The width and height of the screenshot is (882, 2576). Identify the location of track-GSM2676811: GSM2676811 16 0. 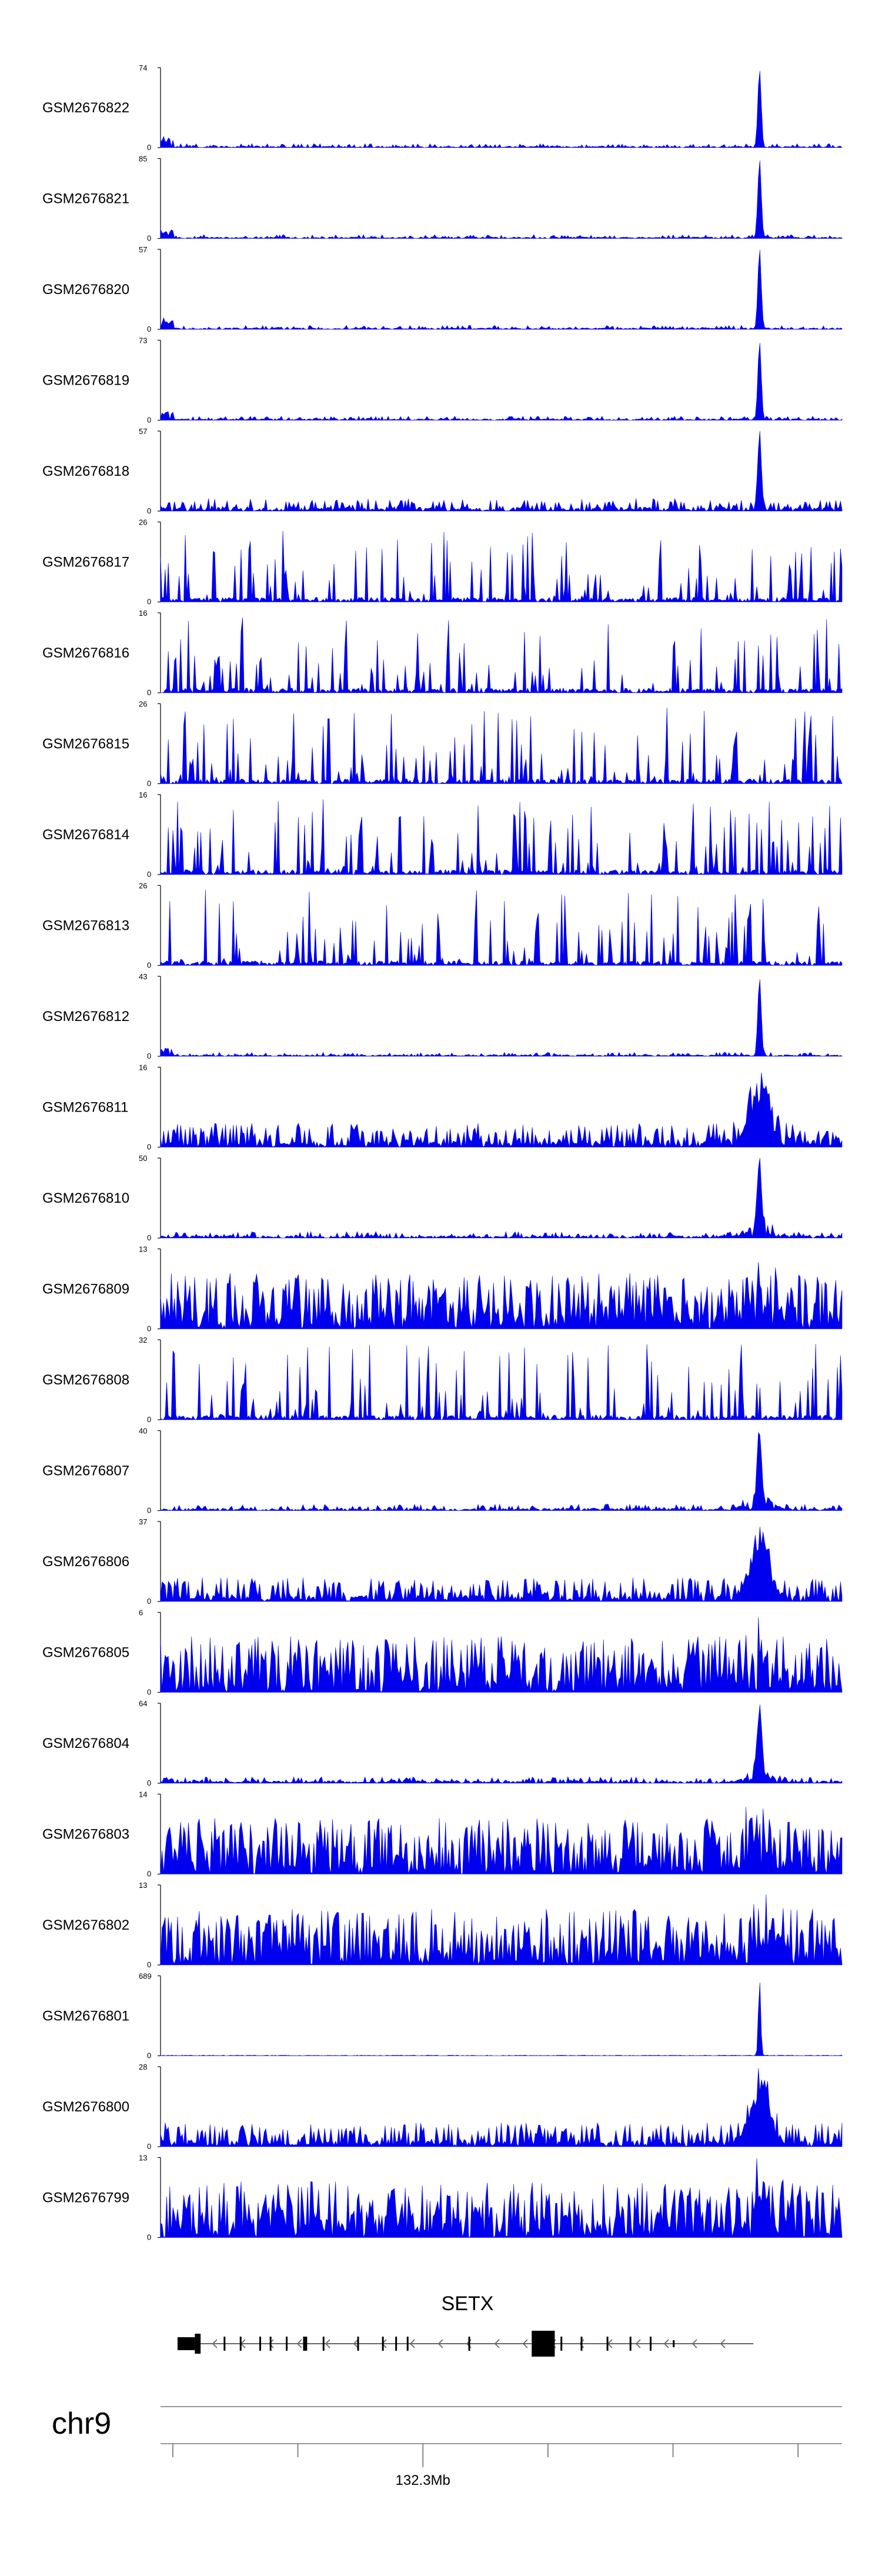
(442, 1107).